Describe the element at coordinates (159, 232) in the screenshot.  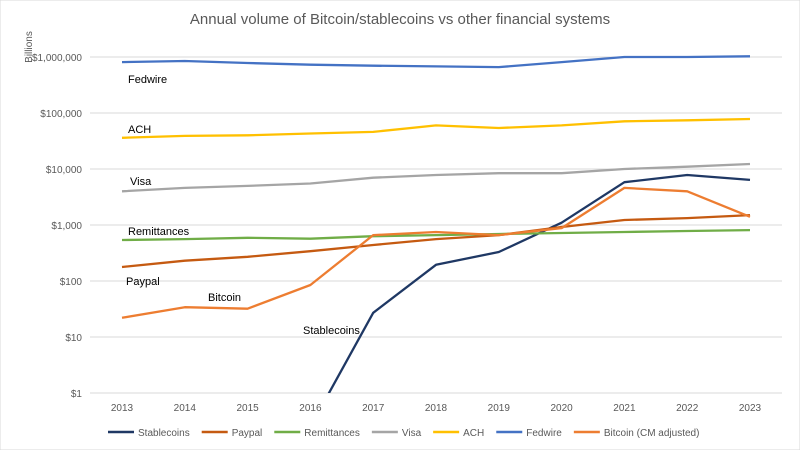
I see `series-label: Remittances` at that location.